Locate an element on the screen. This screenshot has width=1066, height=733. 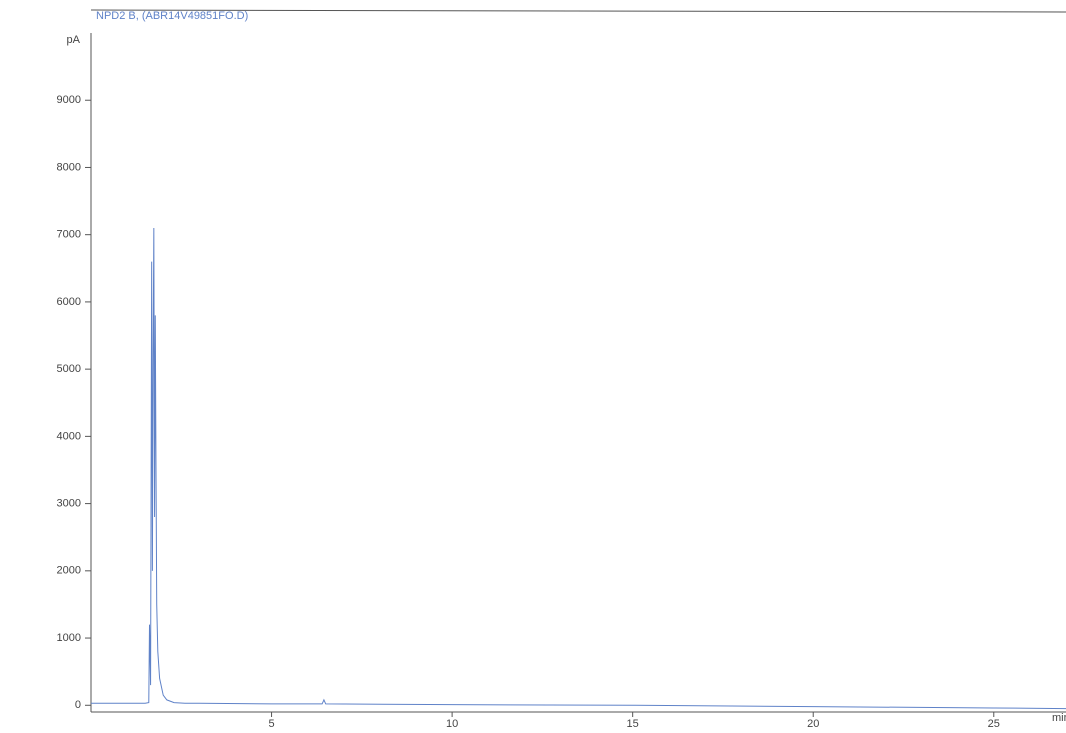
chart-title: NPD2 B, (ABR14V49851FO.D) is located at coordinates (172, 16).